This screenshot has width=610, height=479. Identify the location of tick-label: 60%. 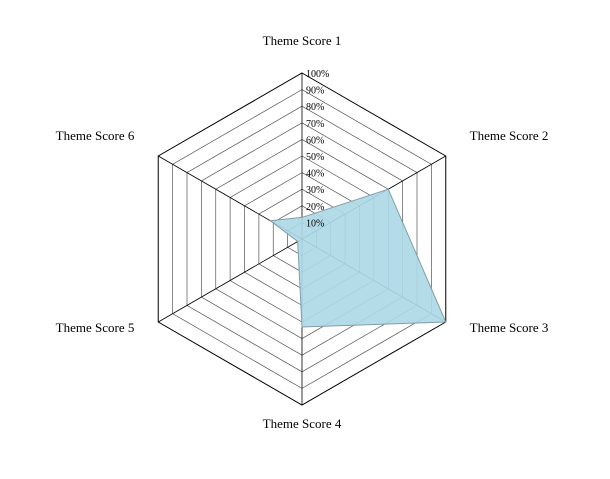
(315, 140).